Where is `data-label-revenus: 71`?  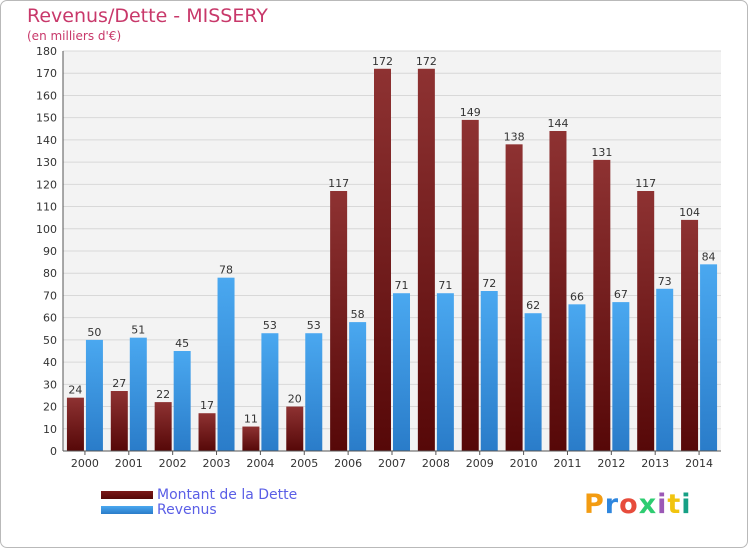 data-label-revenus: 71 is located at coordinates (402, 285).